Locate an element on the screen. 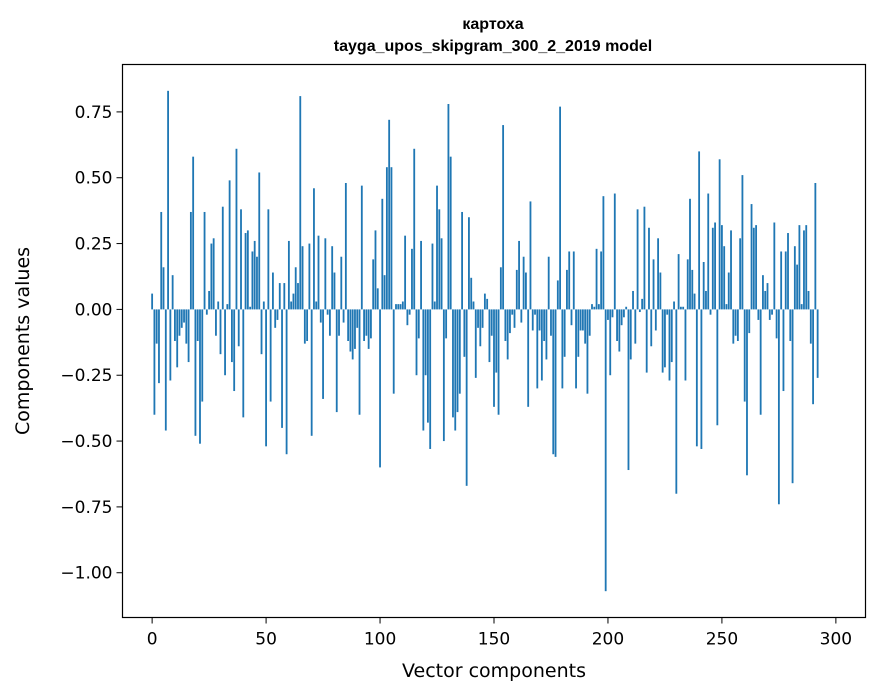 The image size is (880, 696). y-tick-label: 0.25 is located at coordinates (94, 245).